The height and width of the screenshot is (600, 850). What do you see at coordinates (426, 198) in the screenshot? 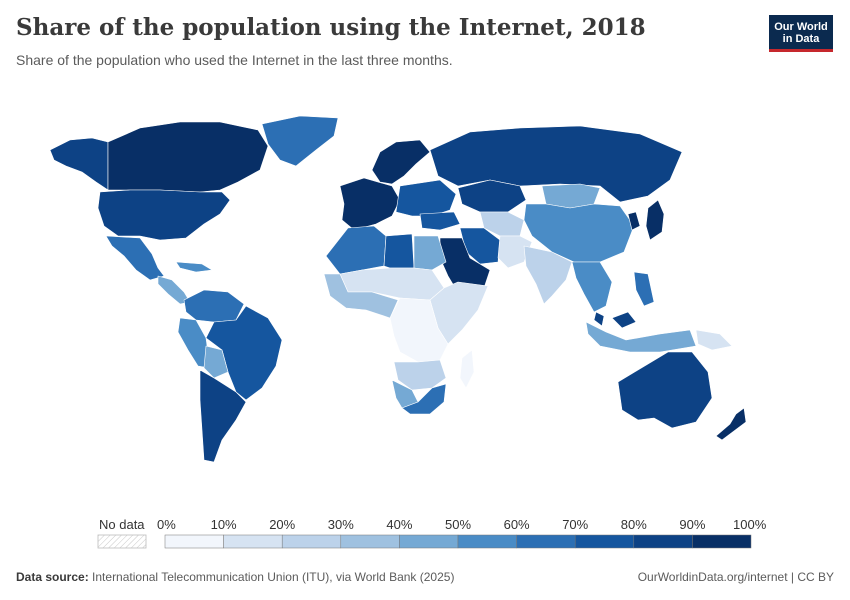
I see `region-eastern-europe` at bounding box center [426, 198].